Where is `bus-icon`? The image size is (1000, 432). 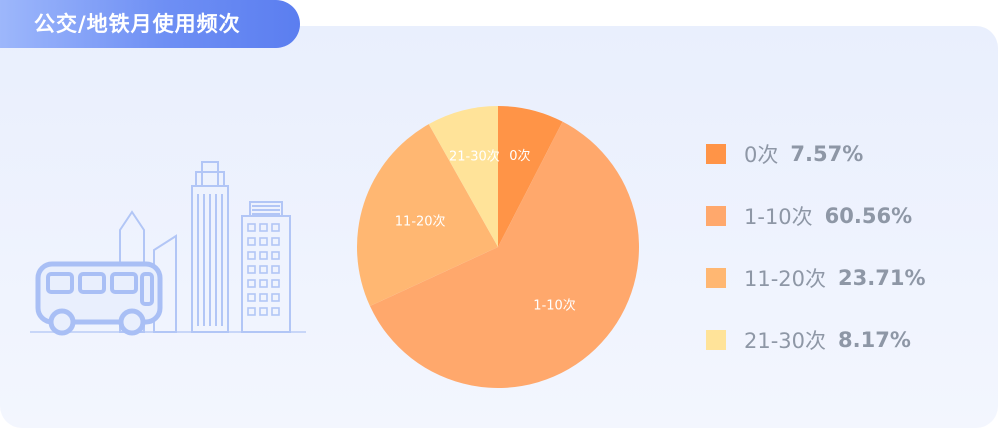 bus-icon is located at coordinates (99, 298).